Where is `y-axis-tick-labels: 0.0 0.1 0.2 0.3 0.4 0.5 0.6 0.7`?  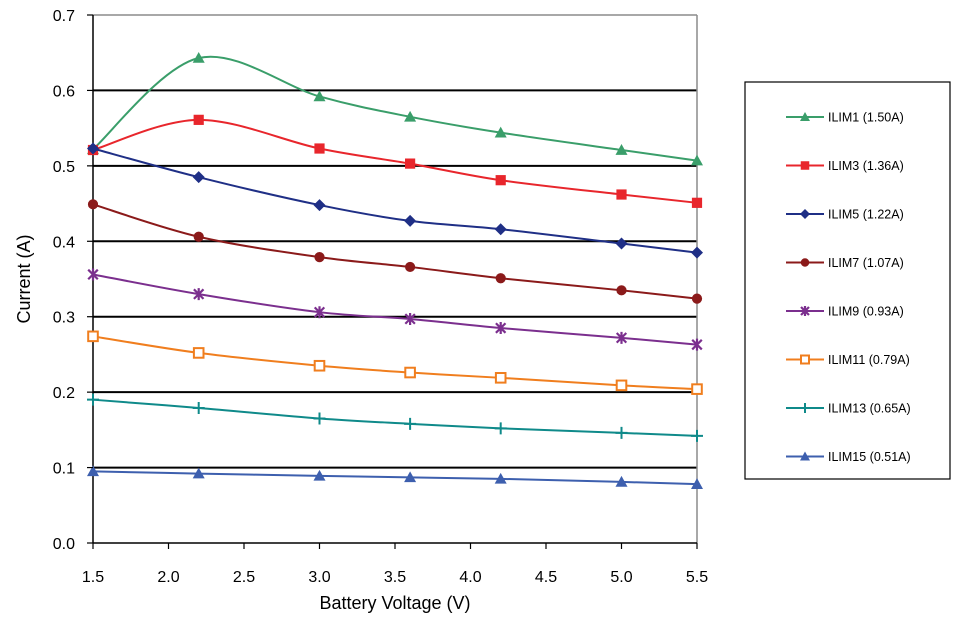
y-axis-tick-labels: 0.0 0.1 0.2 0.3 0.4 0.5 0.6 0.7 is located at coordinates (73, 280).